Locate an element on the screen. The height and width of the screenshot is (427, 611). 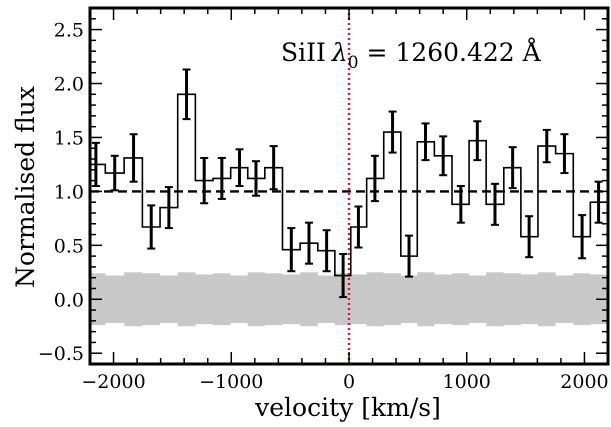
x-tick-label: 1000 is located at coordinates (467, 382).